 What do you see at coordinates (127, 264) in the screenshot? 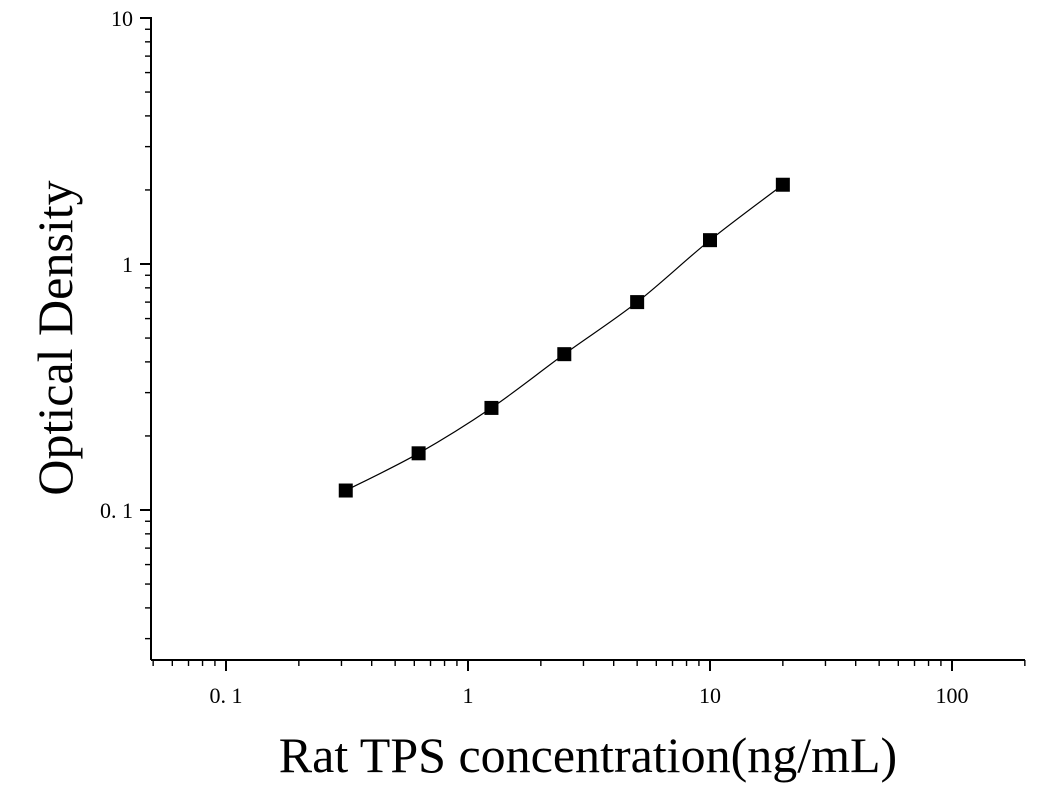
I see `y-tick-label: 1` at bounding box center [127, 264].